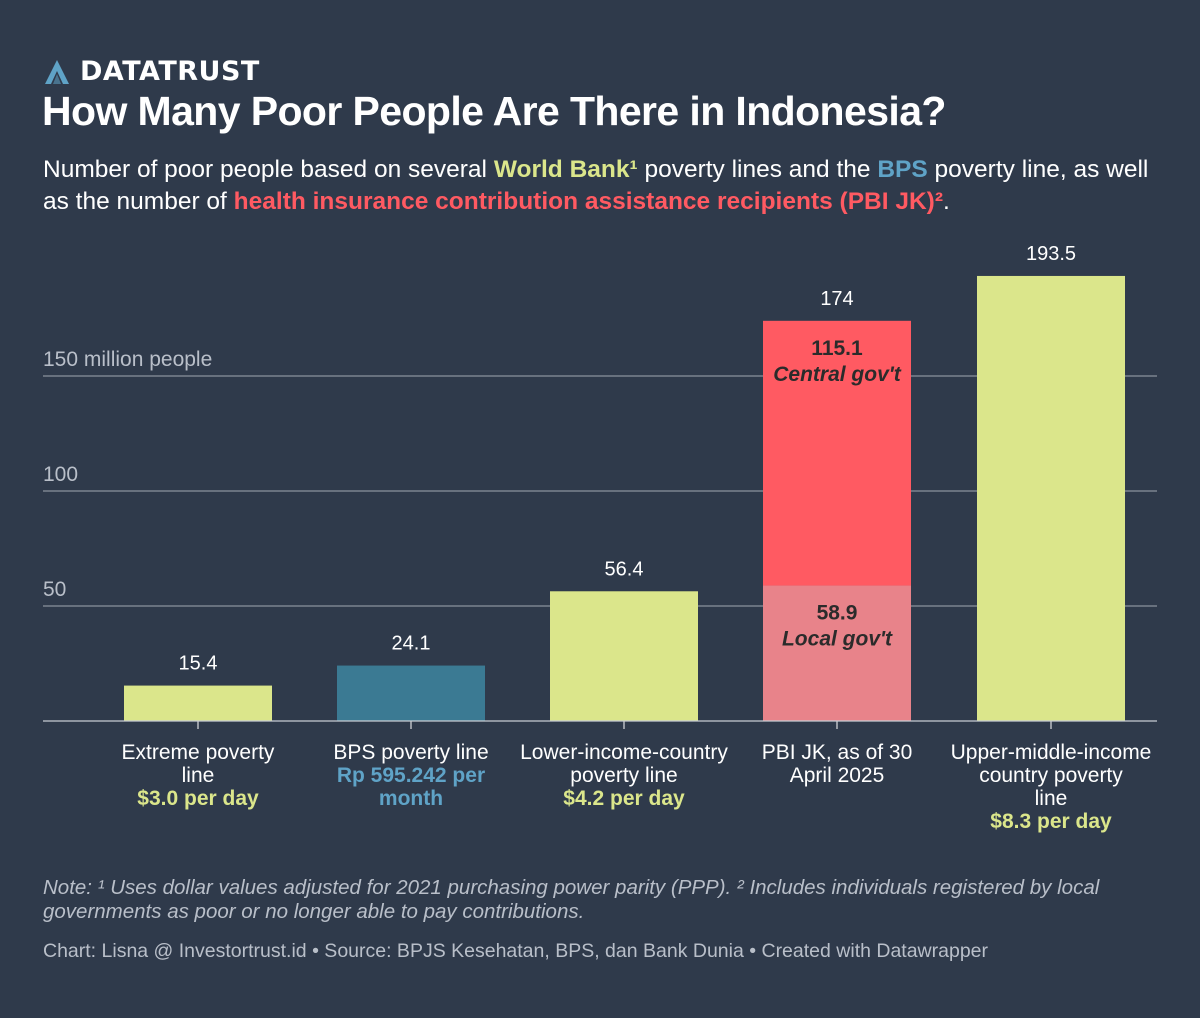 Image resolution: width=1200 pixels, height=1018 pixels. I want to click on brand: DATATRUST, so click(152, 71).